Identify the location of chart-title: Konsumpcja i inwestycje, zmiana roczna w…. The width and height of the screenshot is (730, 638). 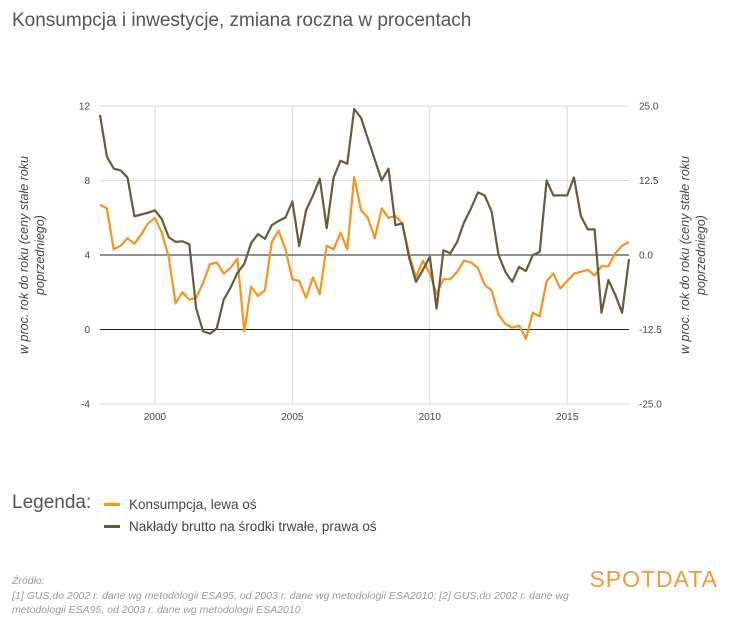
(242, 20).